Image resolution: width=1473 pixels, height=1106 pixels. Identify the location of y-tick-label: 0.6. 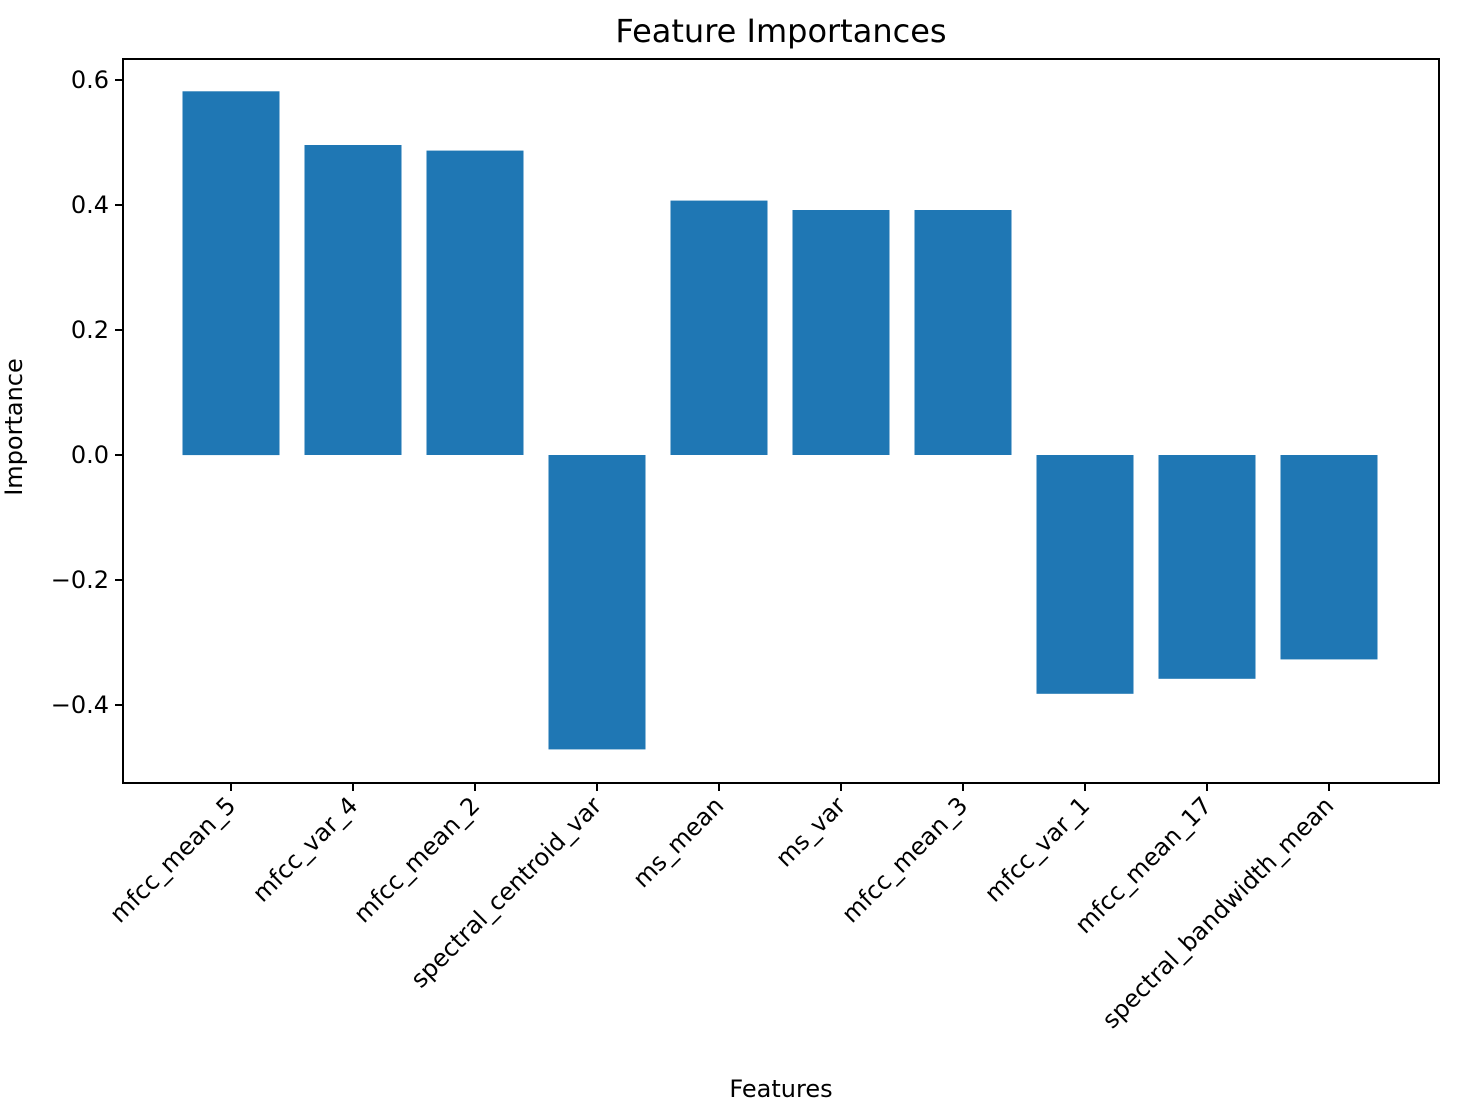
(90, 80).